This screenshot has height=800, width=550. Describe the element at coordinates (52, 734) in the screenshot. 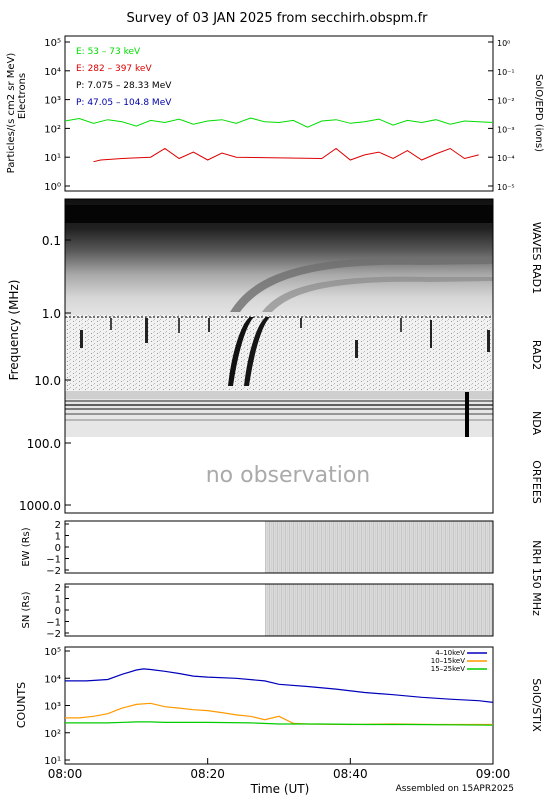

I see `stix-tick-label: 10²` at that location.